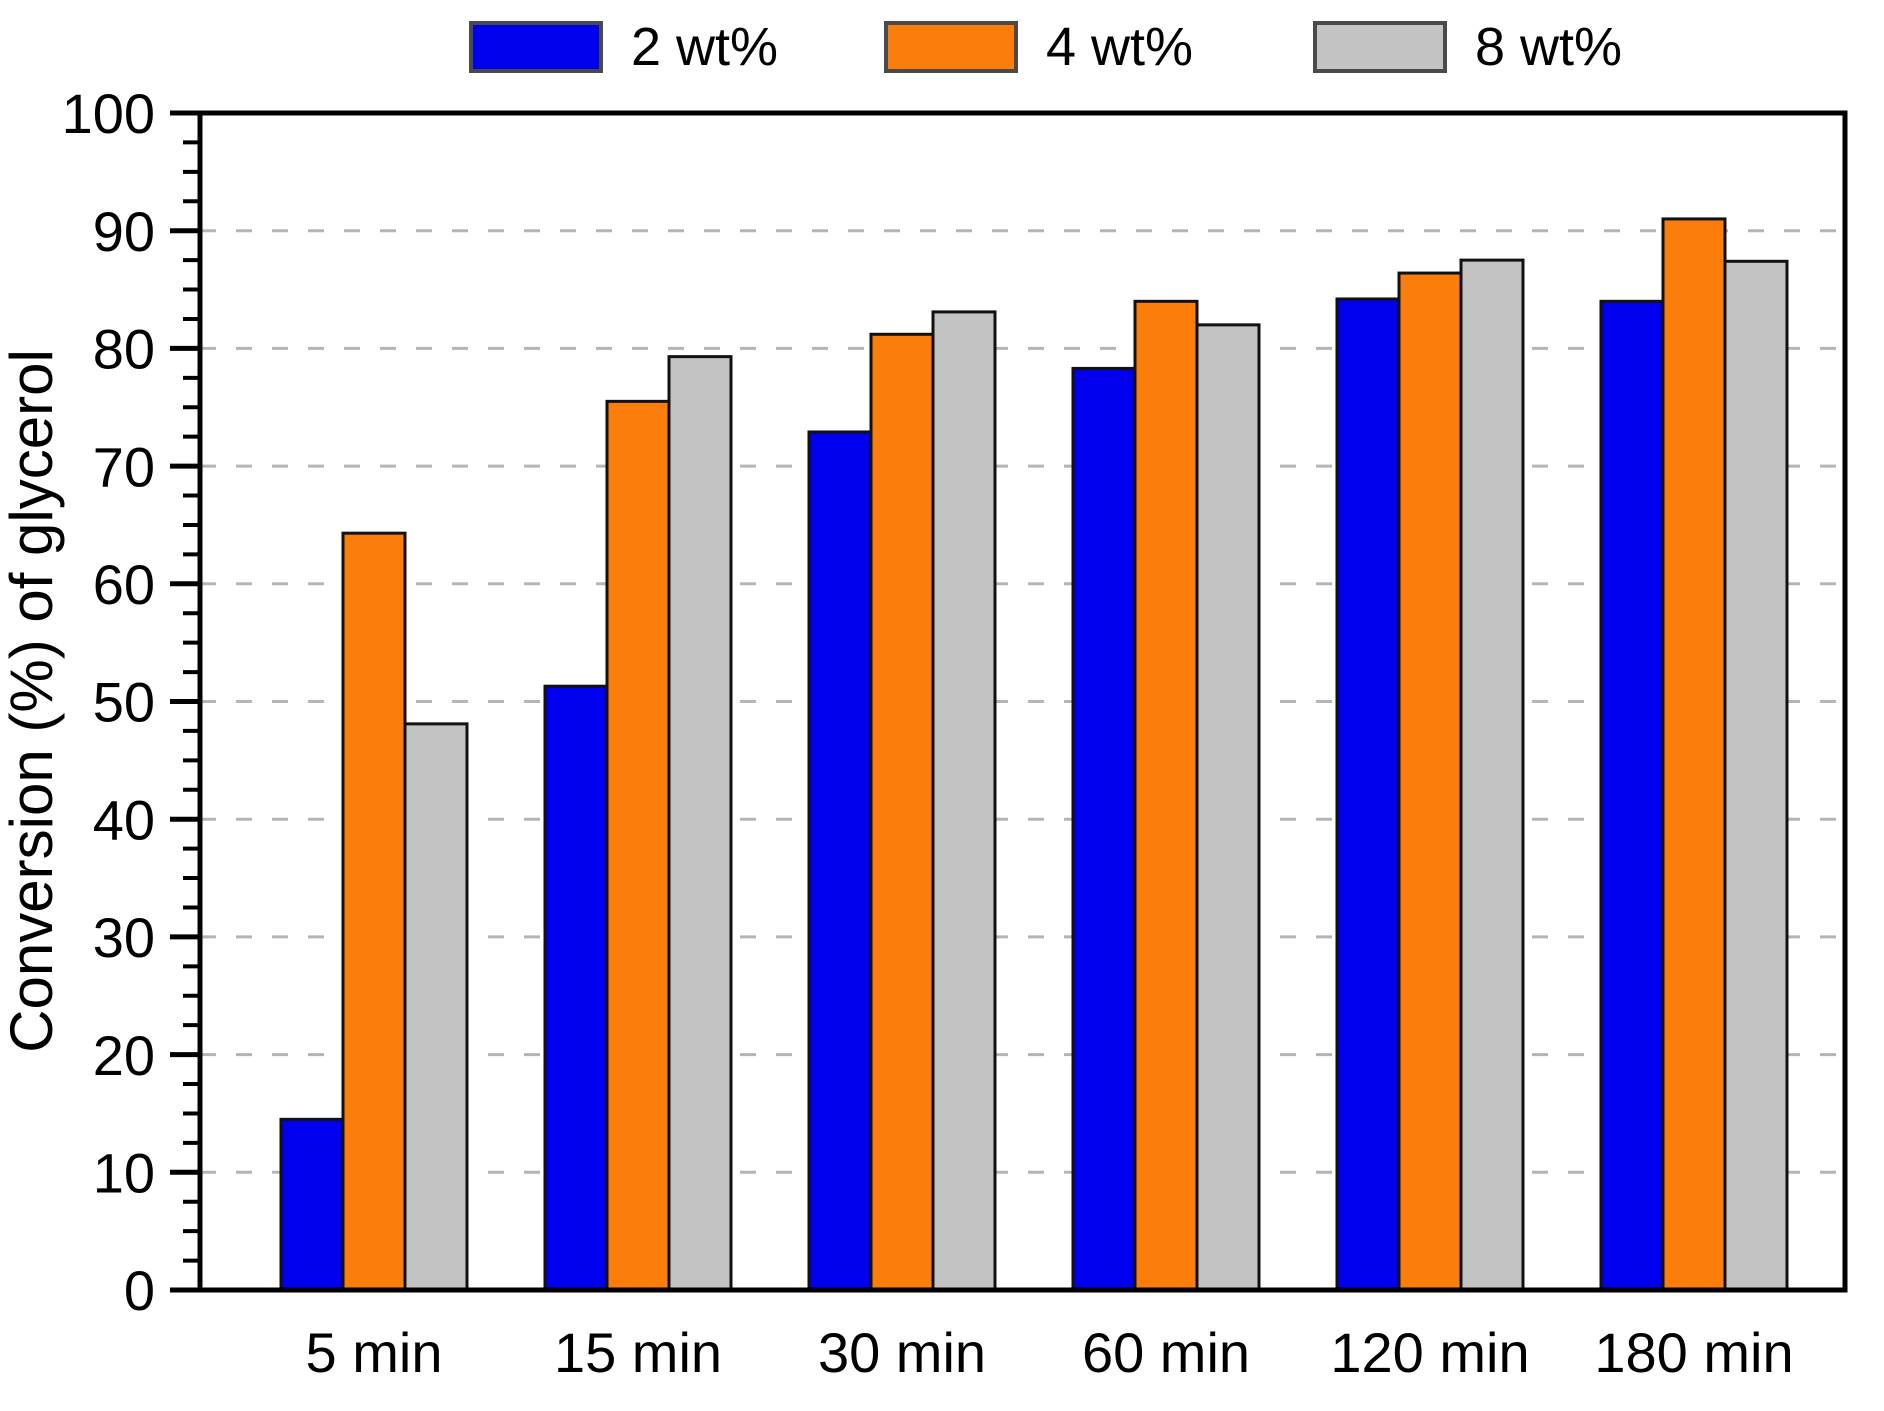 Image resolution: width=1884 pixels, height=1411 pixels. What do you see at coordinates (1166, 795) in the screenshot?
I see `bar-60min-4wtpct` at bounding box center [1166, 795].